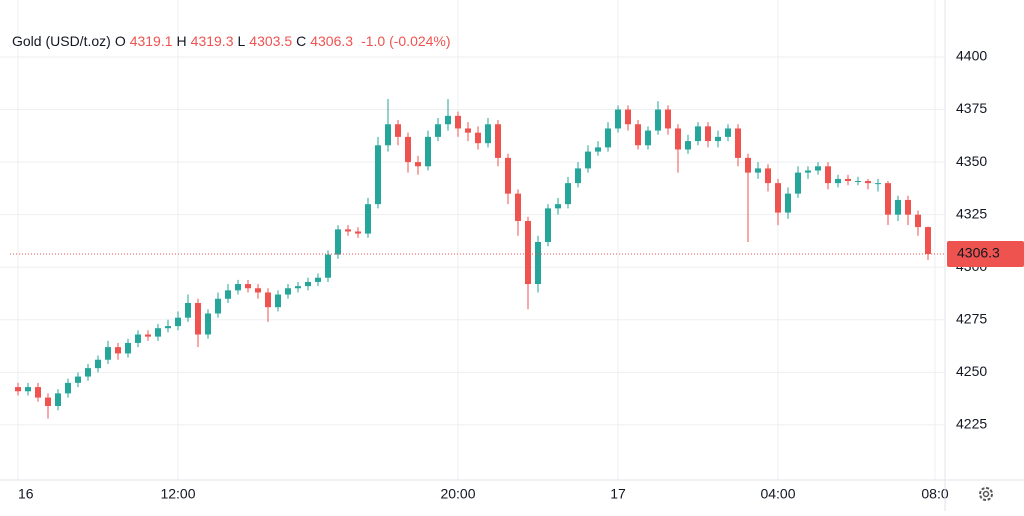 This screenshot has height=516, width=1024. What do you see at coordinates (457, 494) in the screenshot?
I see `x-tick-label: 20:00` at bounding box center [457, 494].